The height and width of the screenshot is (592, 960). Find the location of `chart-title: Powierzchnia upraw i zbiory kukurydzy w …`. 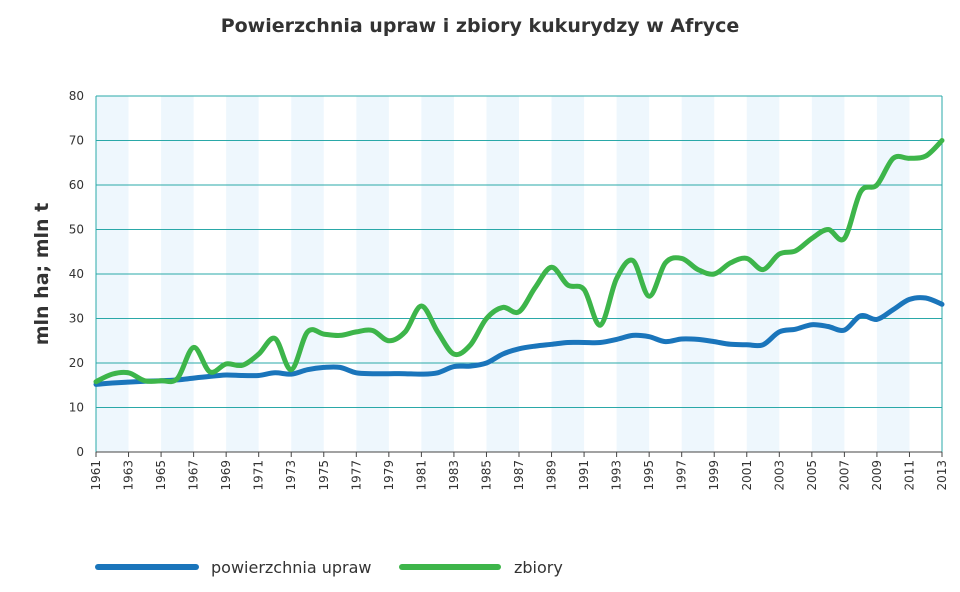

chart-title: Powierzchnia upraw i zbiory kukurydzy w … is located at coordinates (480, 26).